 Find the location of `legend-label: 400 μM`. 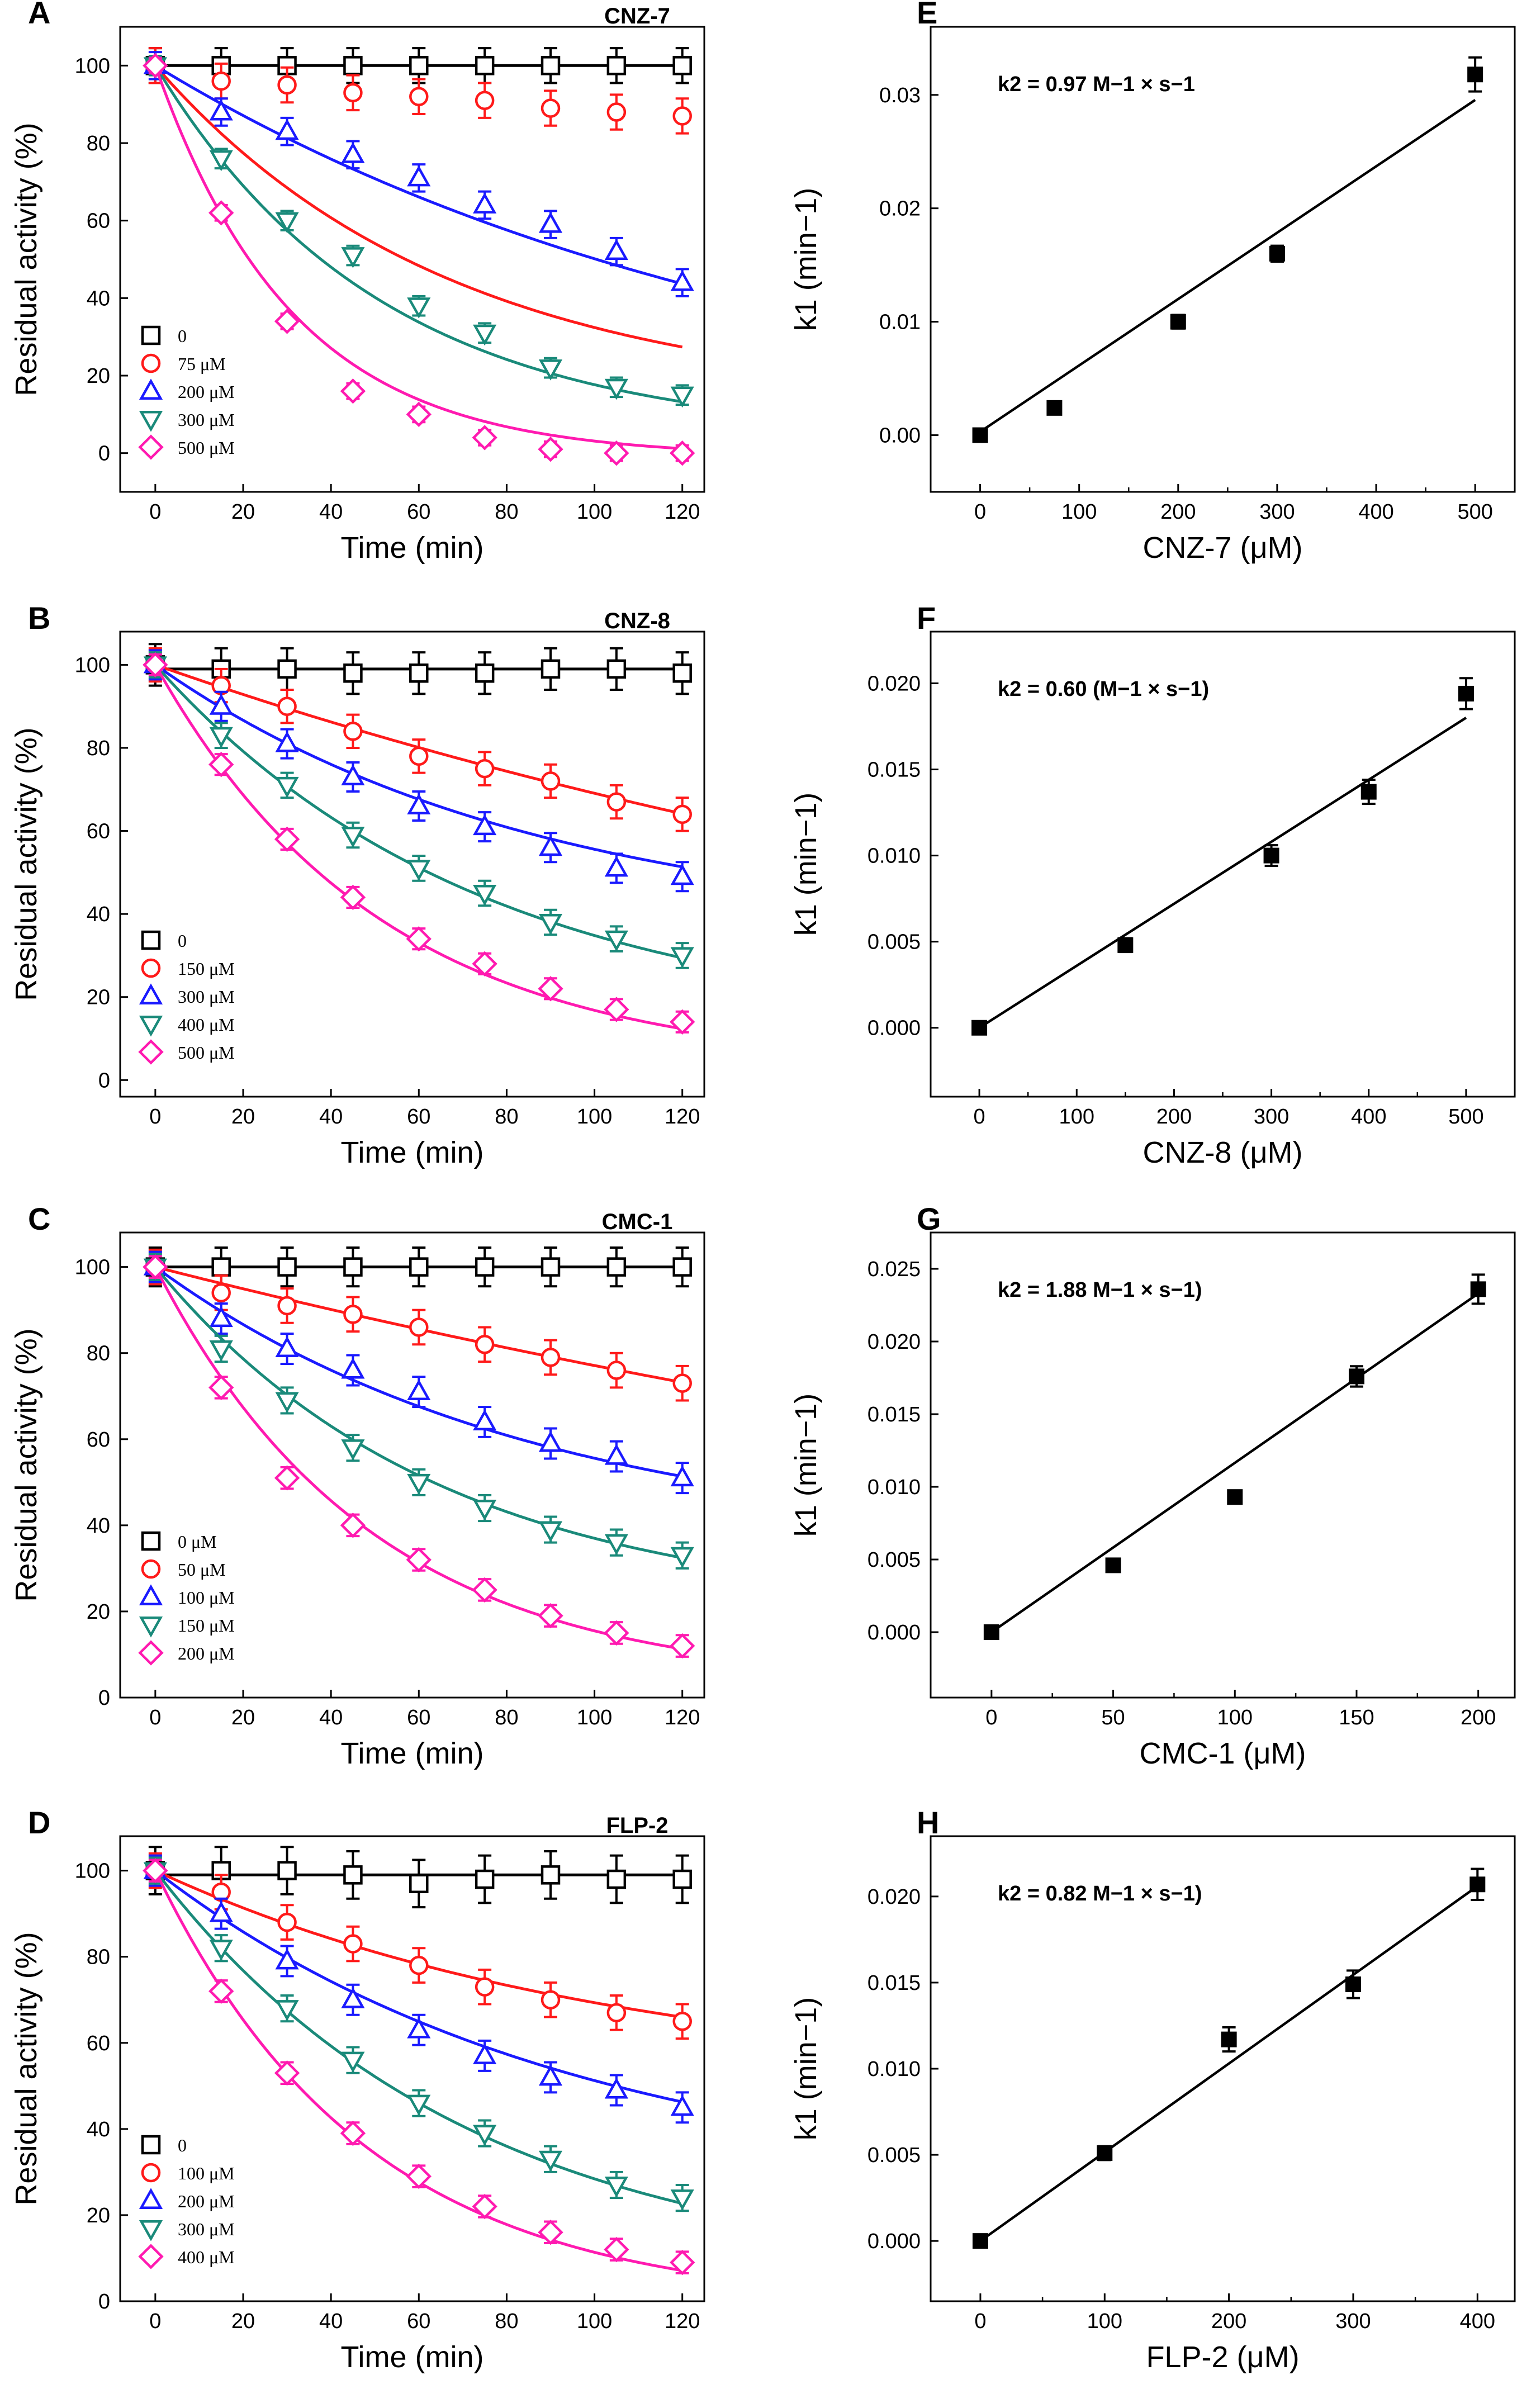

legend-label: 400 μM is located at coordinates (206, 2257).